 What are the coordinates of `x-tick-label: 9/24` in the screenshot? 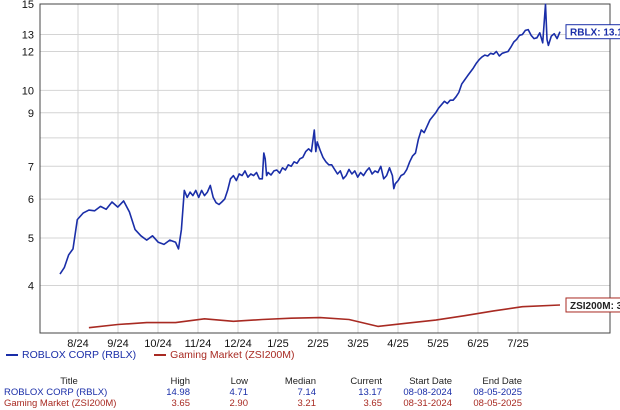 It's located at (117, 344).